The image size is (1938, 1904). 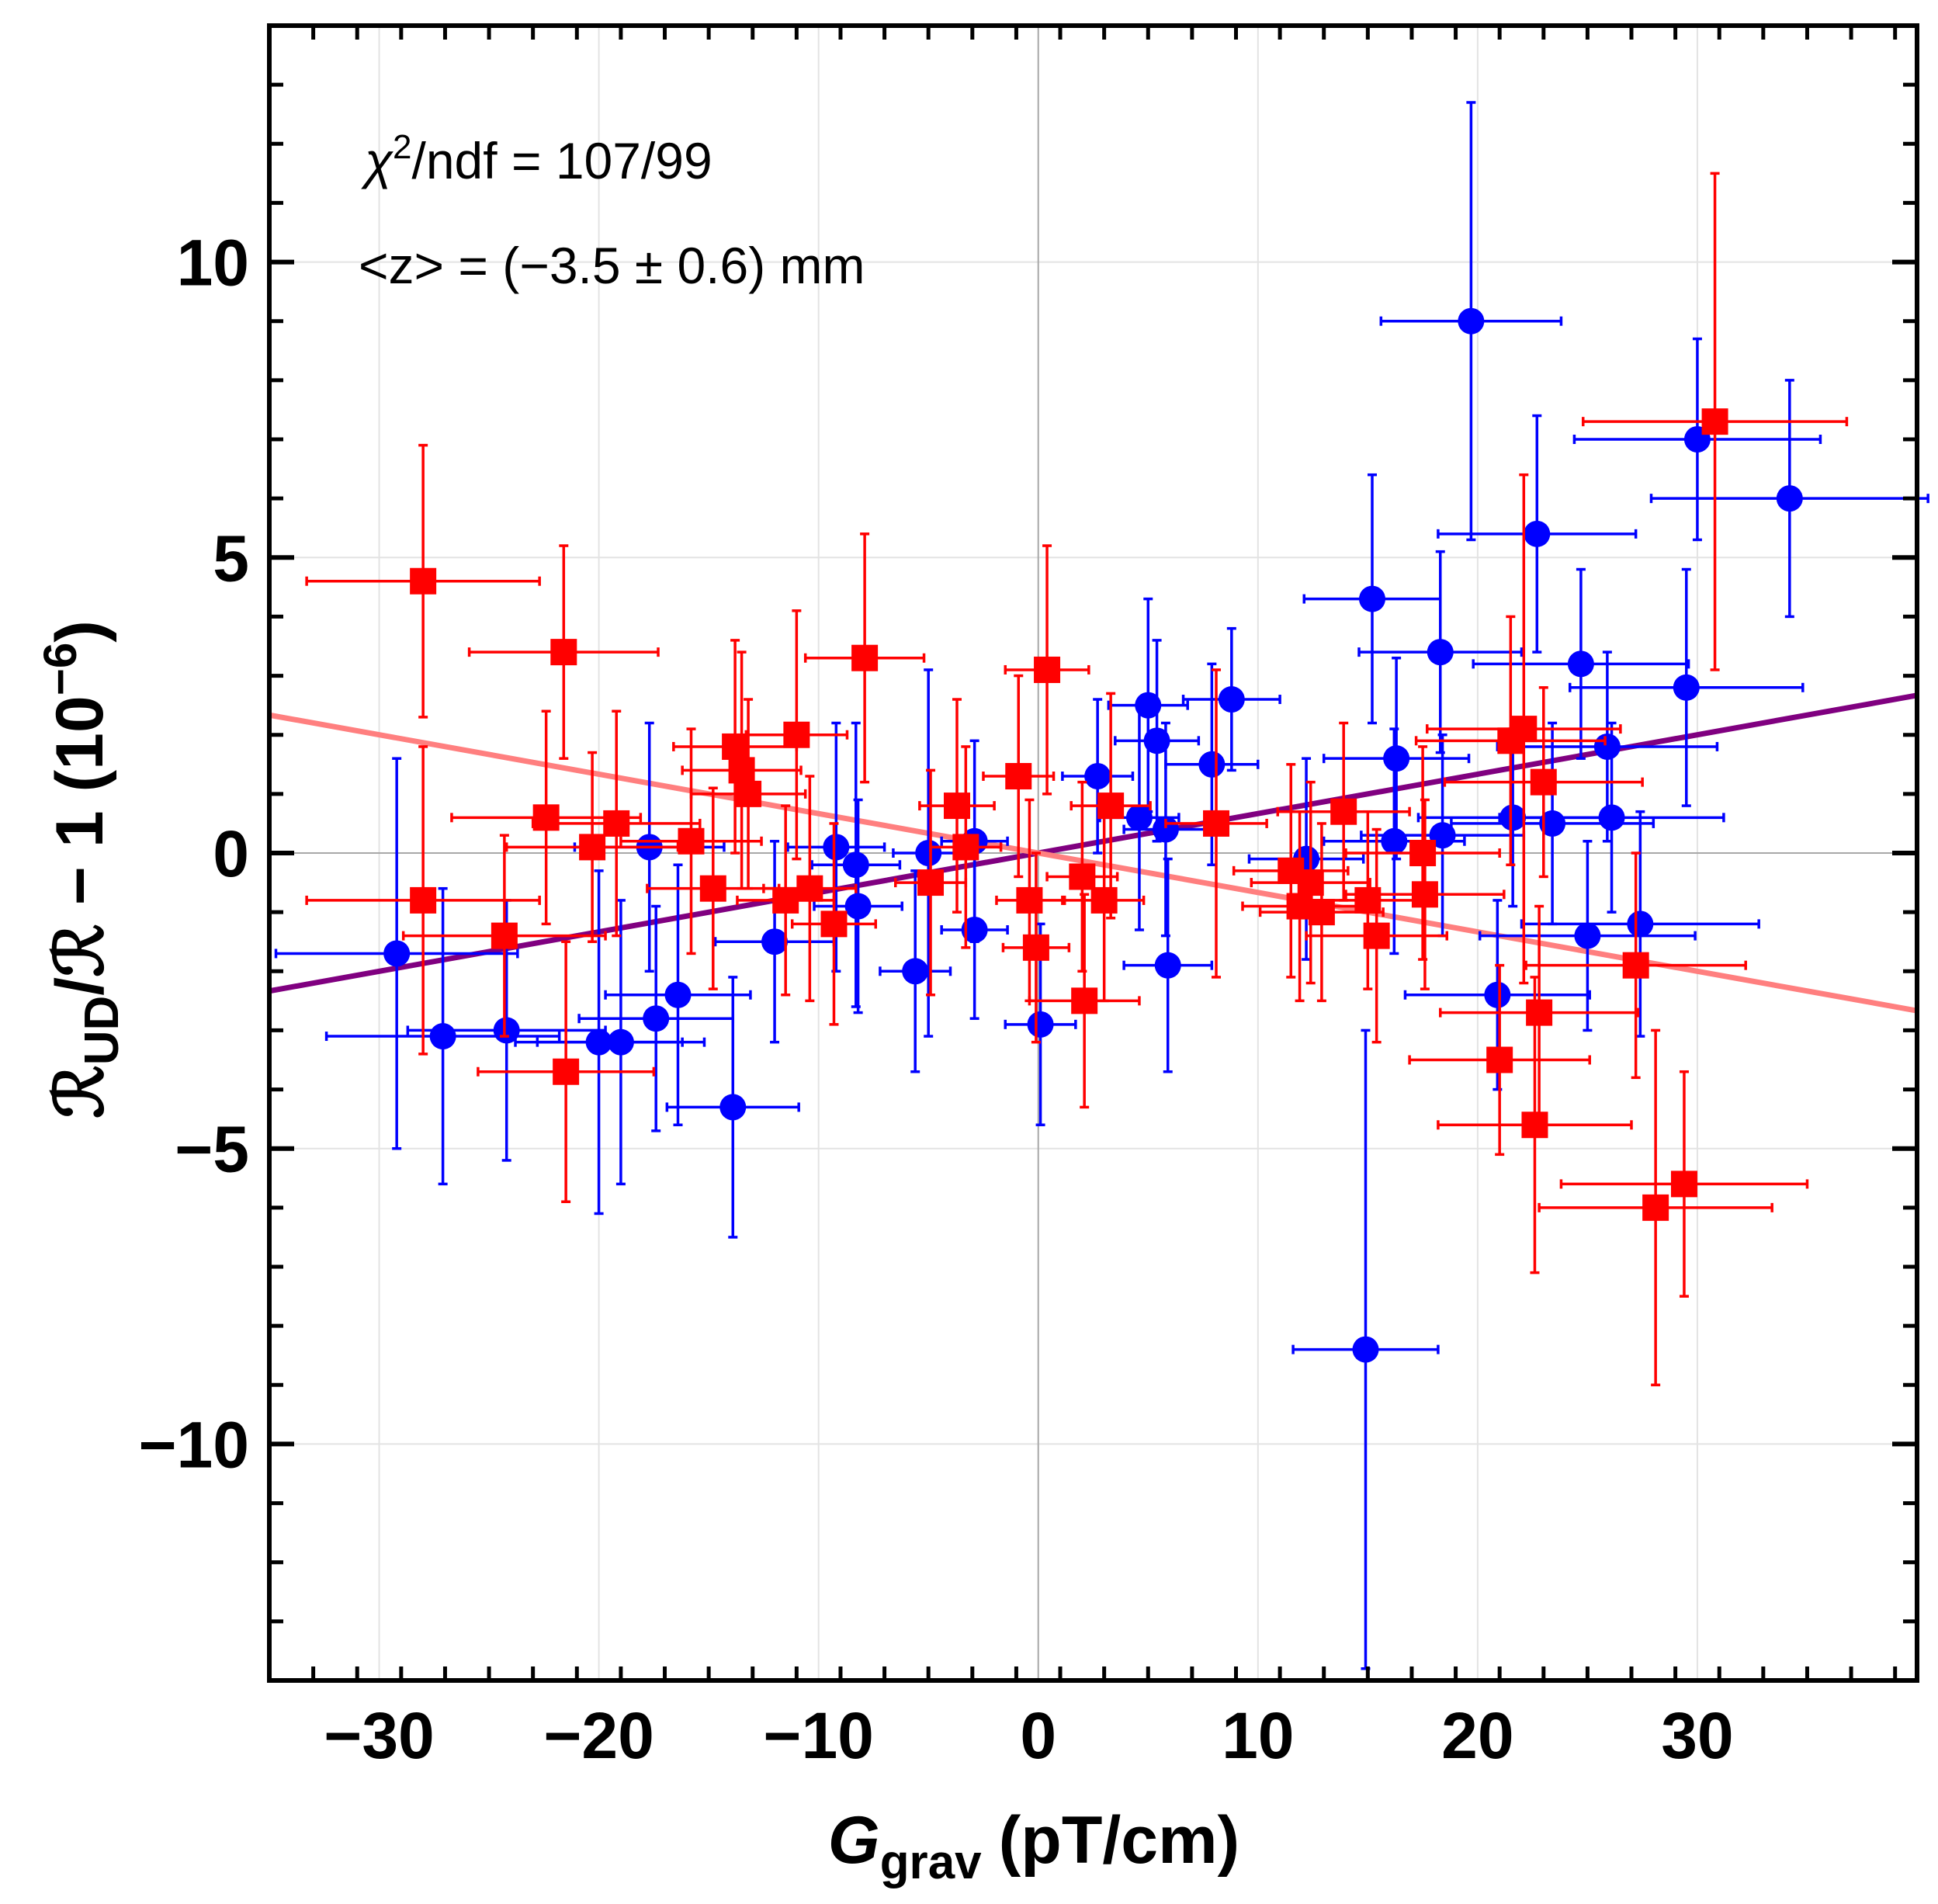 What do you see at coordinates (102, 1031) in the screenshot?
I see `y-axis-title-sub: UD` at bounding box center [102, 1031].